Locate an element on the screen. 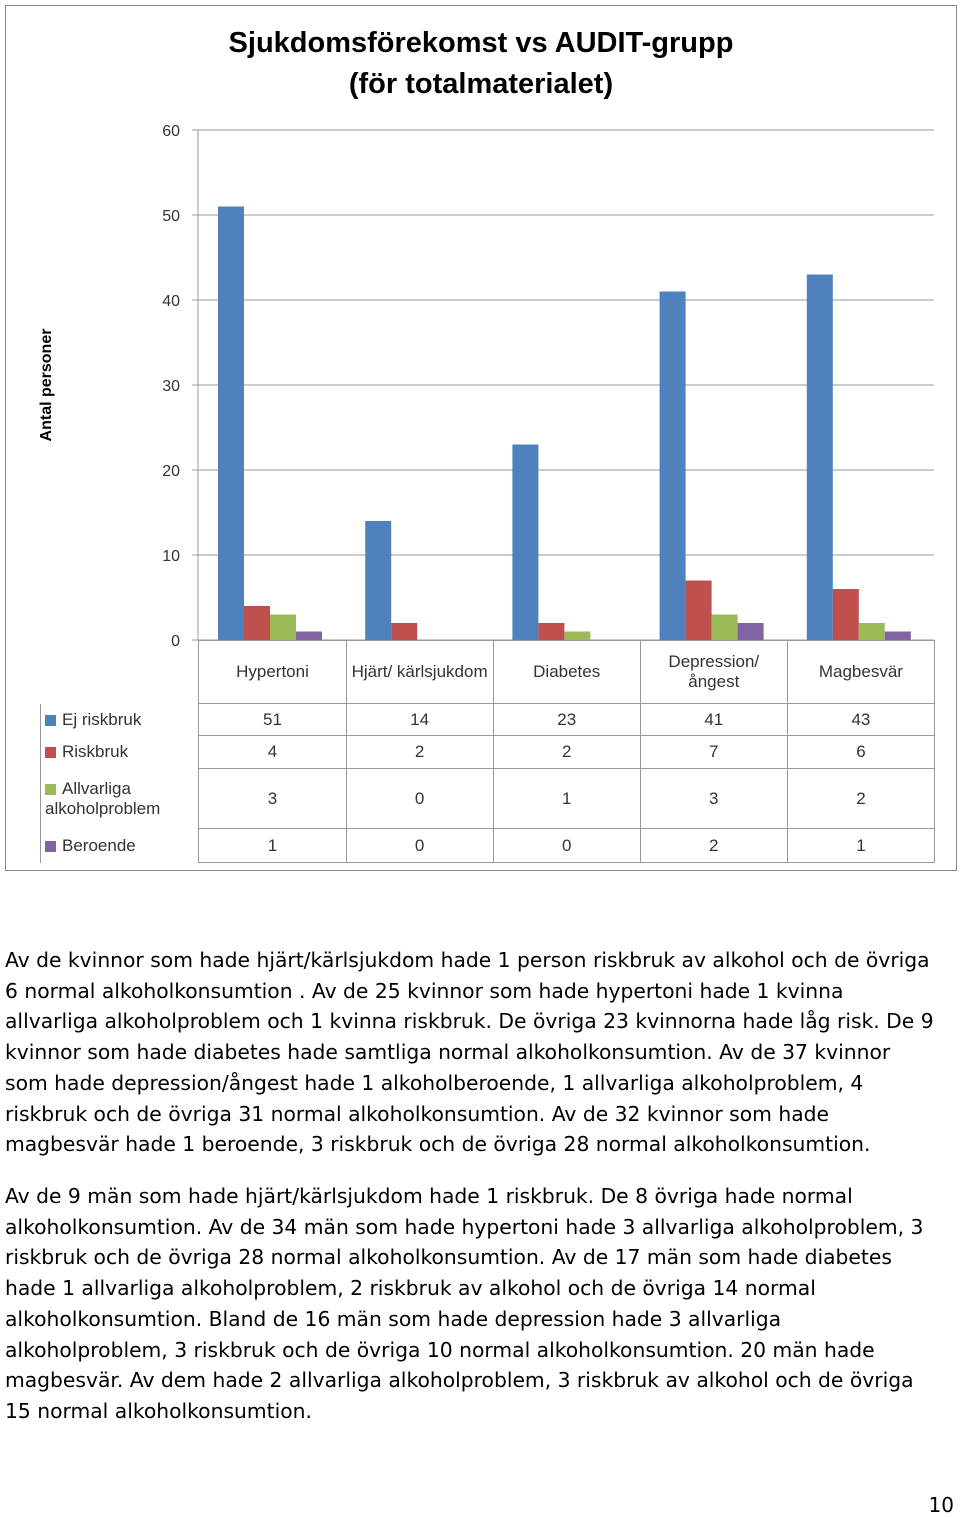 This screenshot has height=1517, width=960. y-tick-label: 60 is located at coordinates (171, 131).